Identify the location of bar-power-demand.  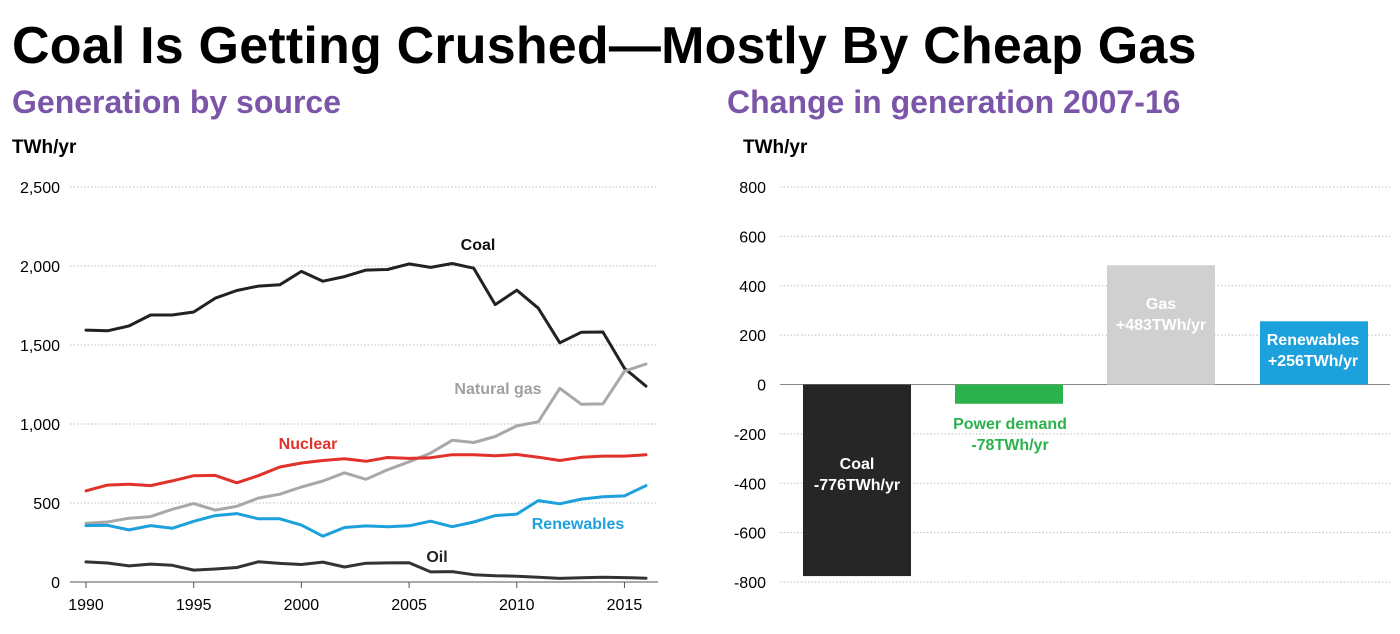
(1009, 394).